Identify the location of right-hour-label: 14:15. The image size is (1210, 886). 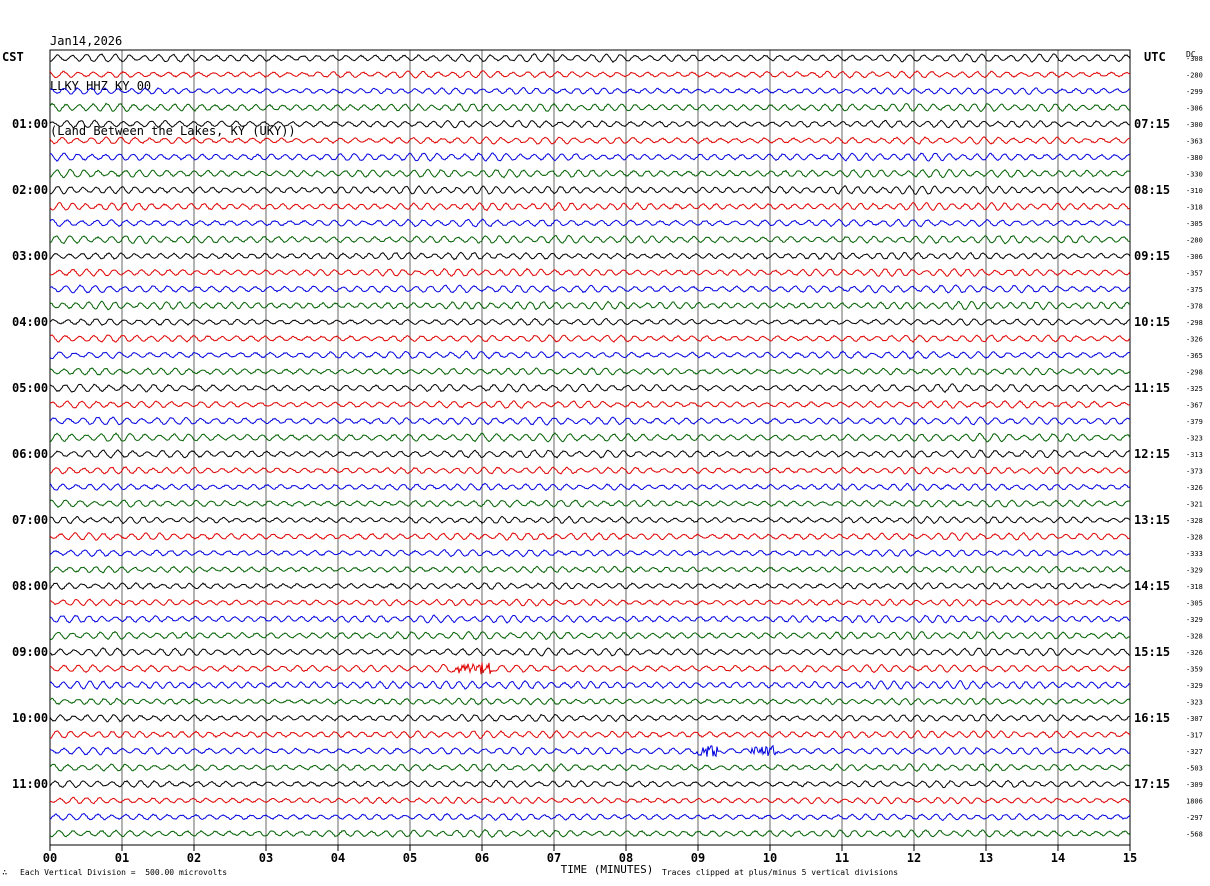
(1152, 586).